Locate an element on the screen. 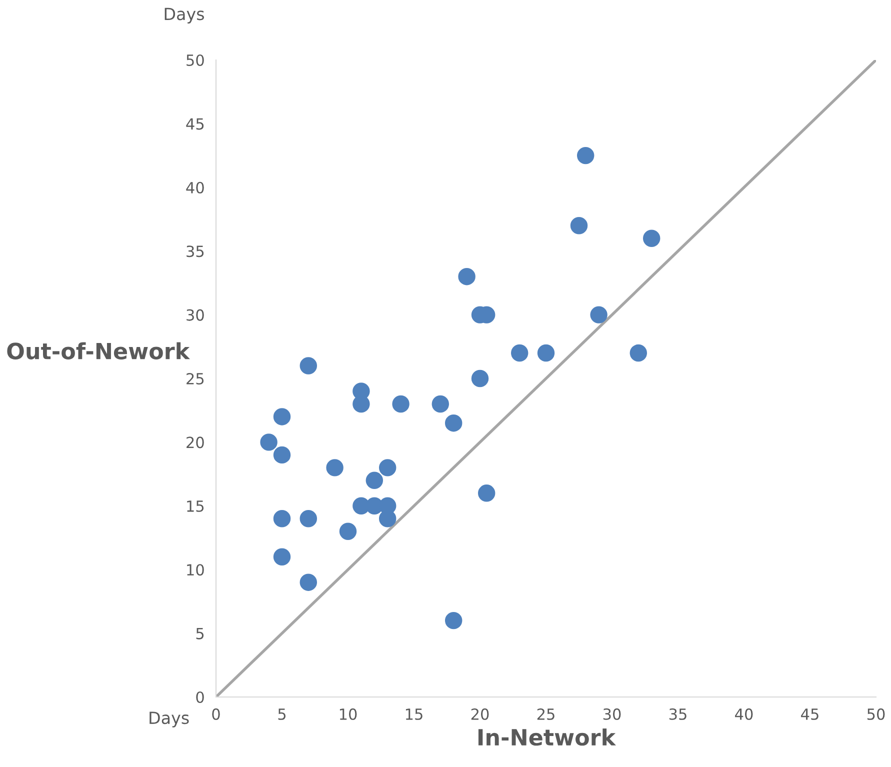 This screenshot has width=891, height=767. y-tick-label: 20 is located at coordinates (195, 442).